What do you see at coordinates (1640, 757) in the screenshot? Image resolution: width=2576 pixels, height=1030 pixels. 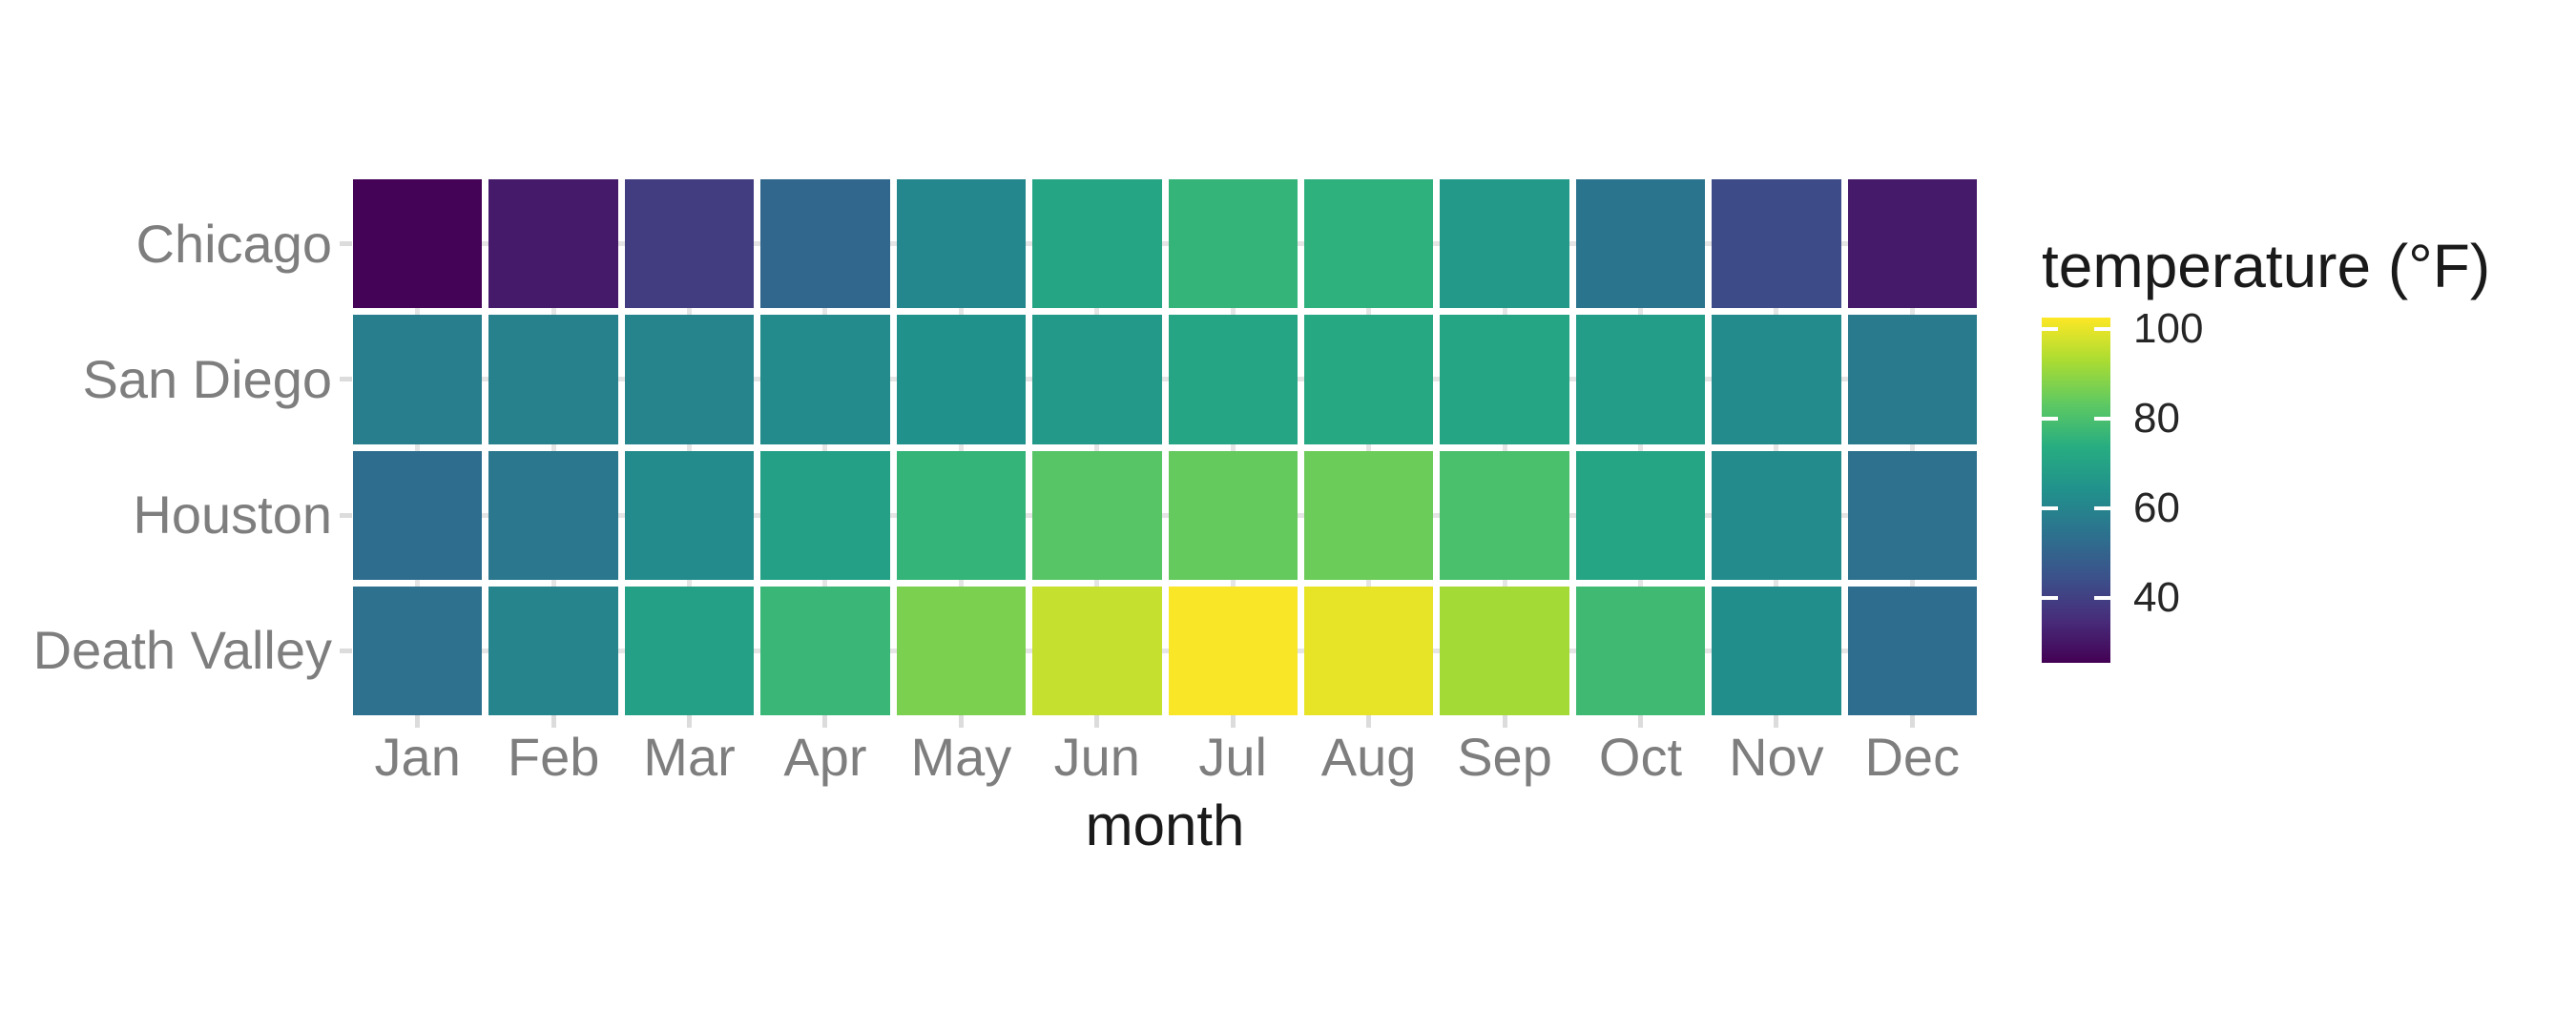 I see `x-axis-label: Oct` at bounding box center [1640, 757].